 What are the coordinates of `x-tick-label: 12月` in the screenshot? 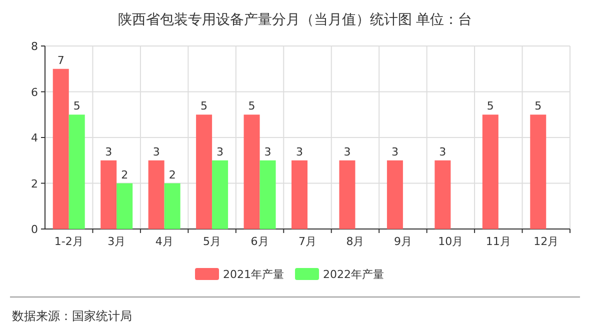 It's located at (546, 241).